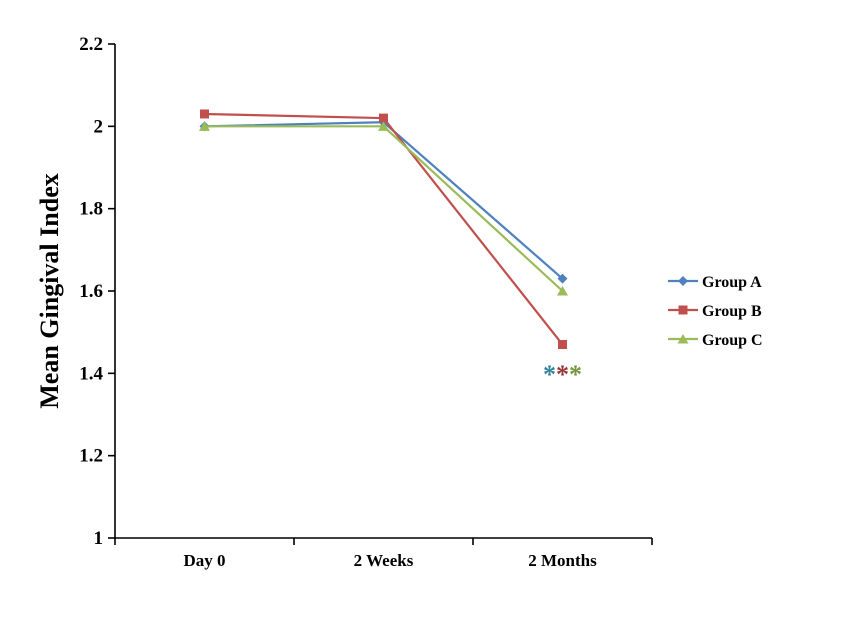  What do you see at coordinates (732, 340) in the screenshot?
I see `legend-label: Group C` at bounding box center [732, 340].